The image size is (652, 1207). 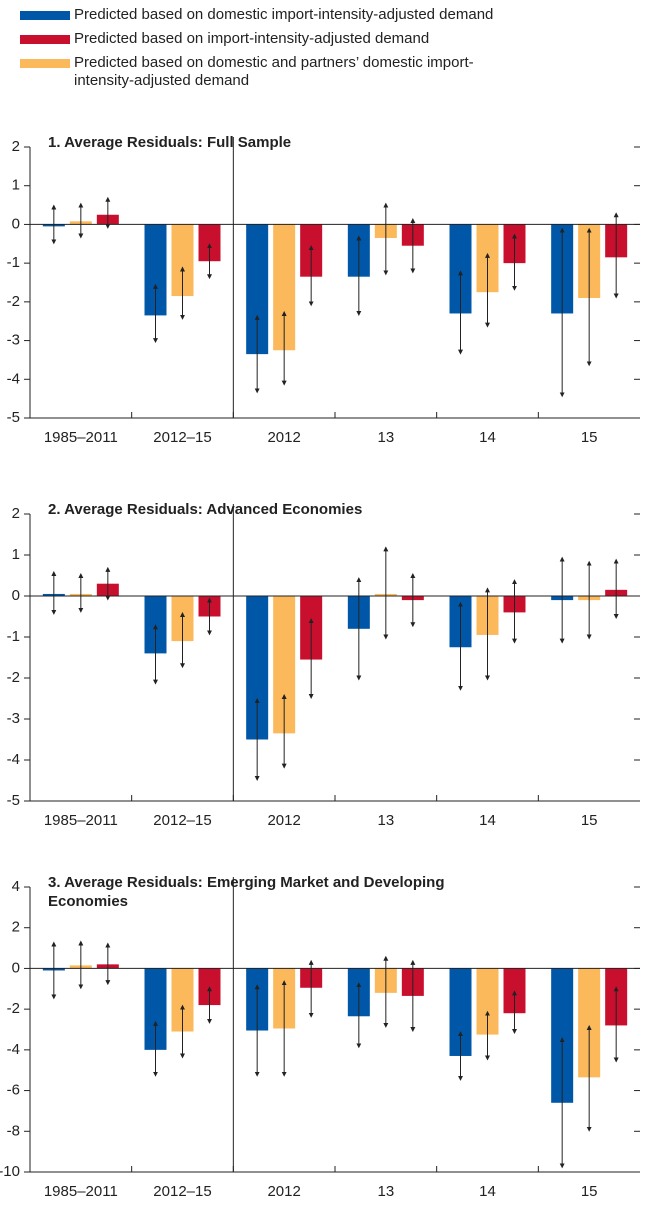 I want to click on panel-title-box: 2. Average Residuals: Advanced Economies, so click(x=205, y=509).